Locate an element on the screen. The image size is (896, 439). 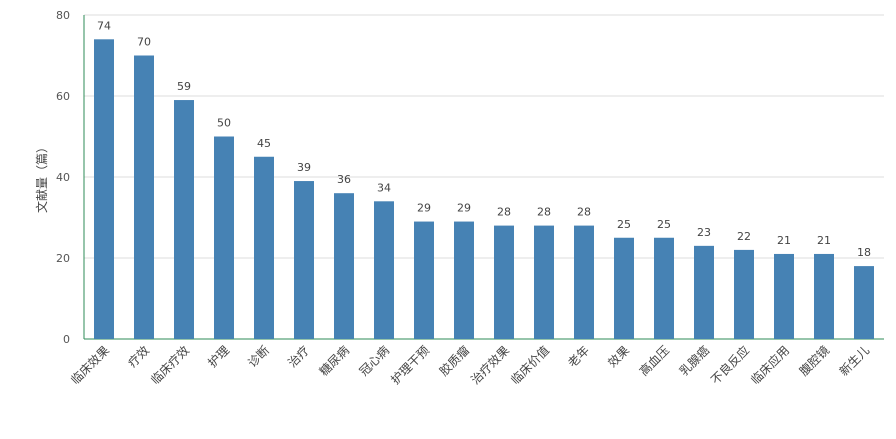
data-label: 59 is located at coordinates (184, 86).